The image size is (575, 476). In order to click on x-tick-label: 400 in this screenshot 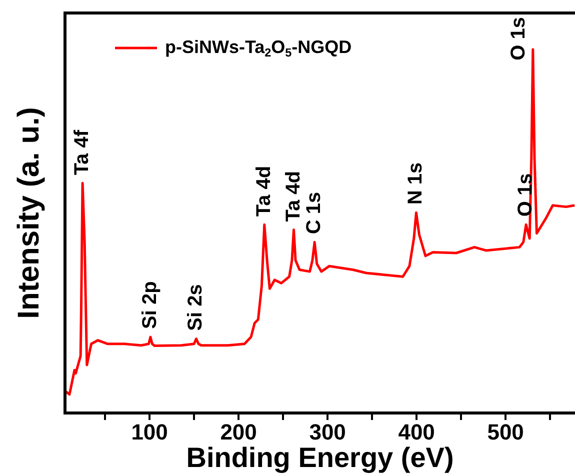, I will do `click(416, 431)`.